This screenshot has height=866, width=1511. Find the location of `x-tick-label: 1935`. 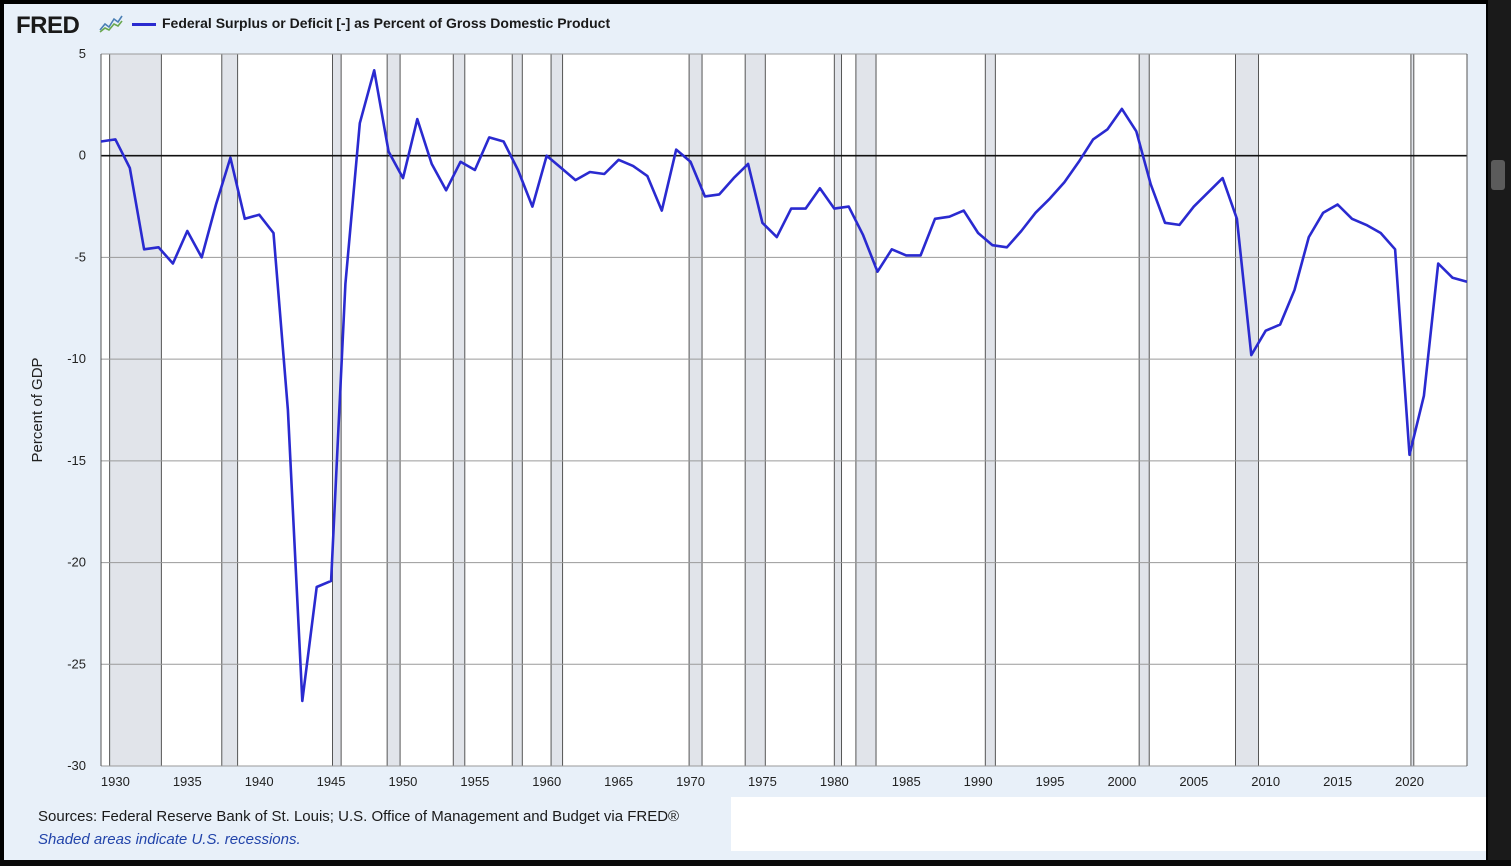

x-tick-label: 1935 is located at coordinates (187, 781).